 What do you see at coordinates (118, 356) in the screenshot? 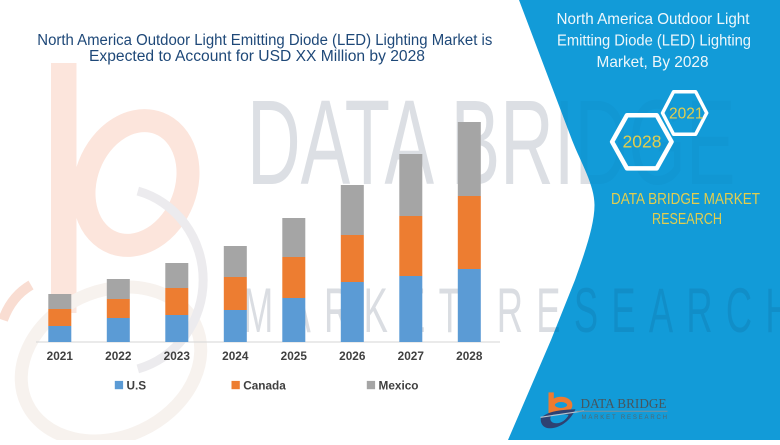
I see `svg-text: 2022` at bounding box center [118, 356].